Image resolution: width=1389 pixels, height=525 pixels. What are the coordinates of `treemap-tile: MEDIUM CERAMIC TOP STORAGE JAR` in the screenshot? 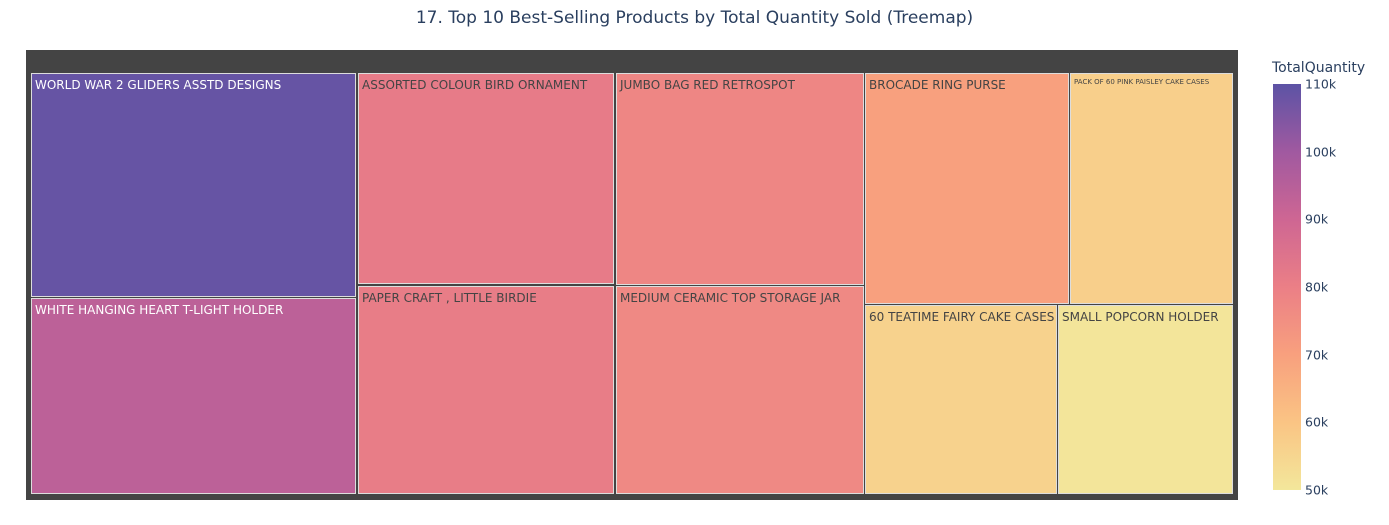 It's located at (740, 390).